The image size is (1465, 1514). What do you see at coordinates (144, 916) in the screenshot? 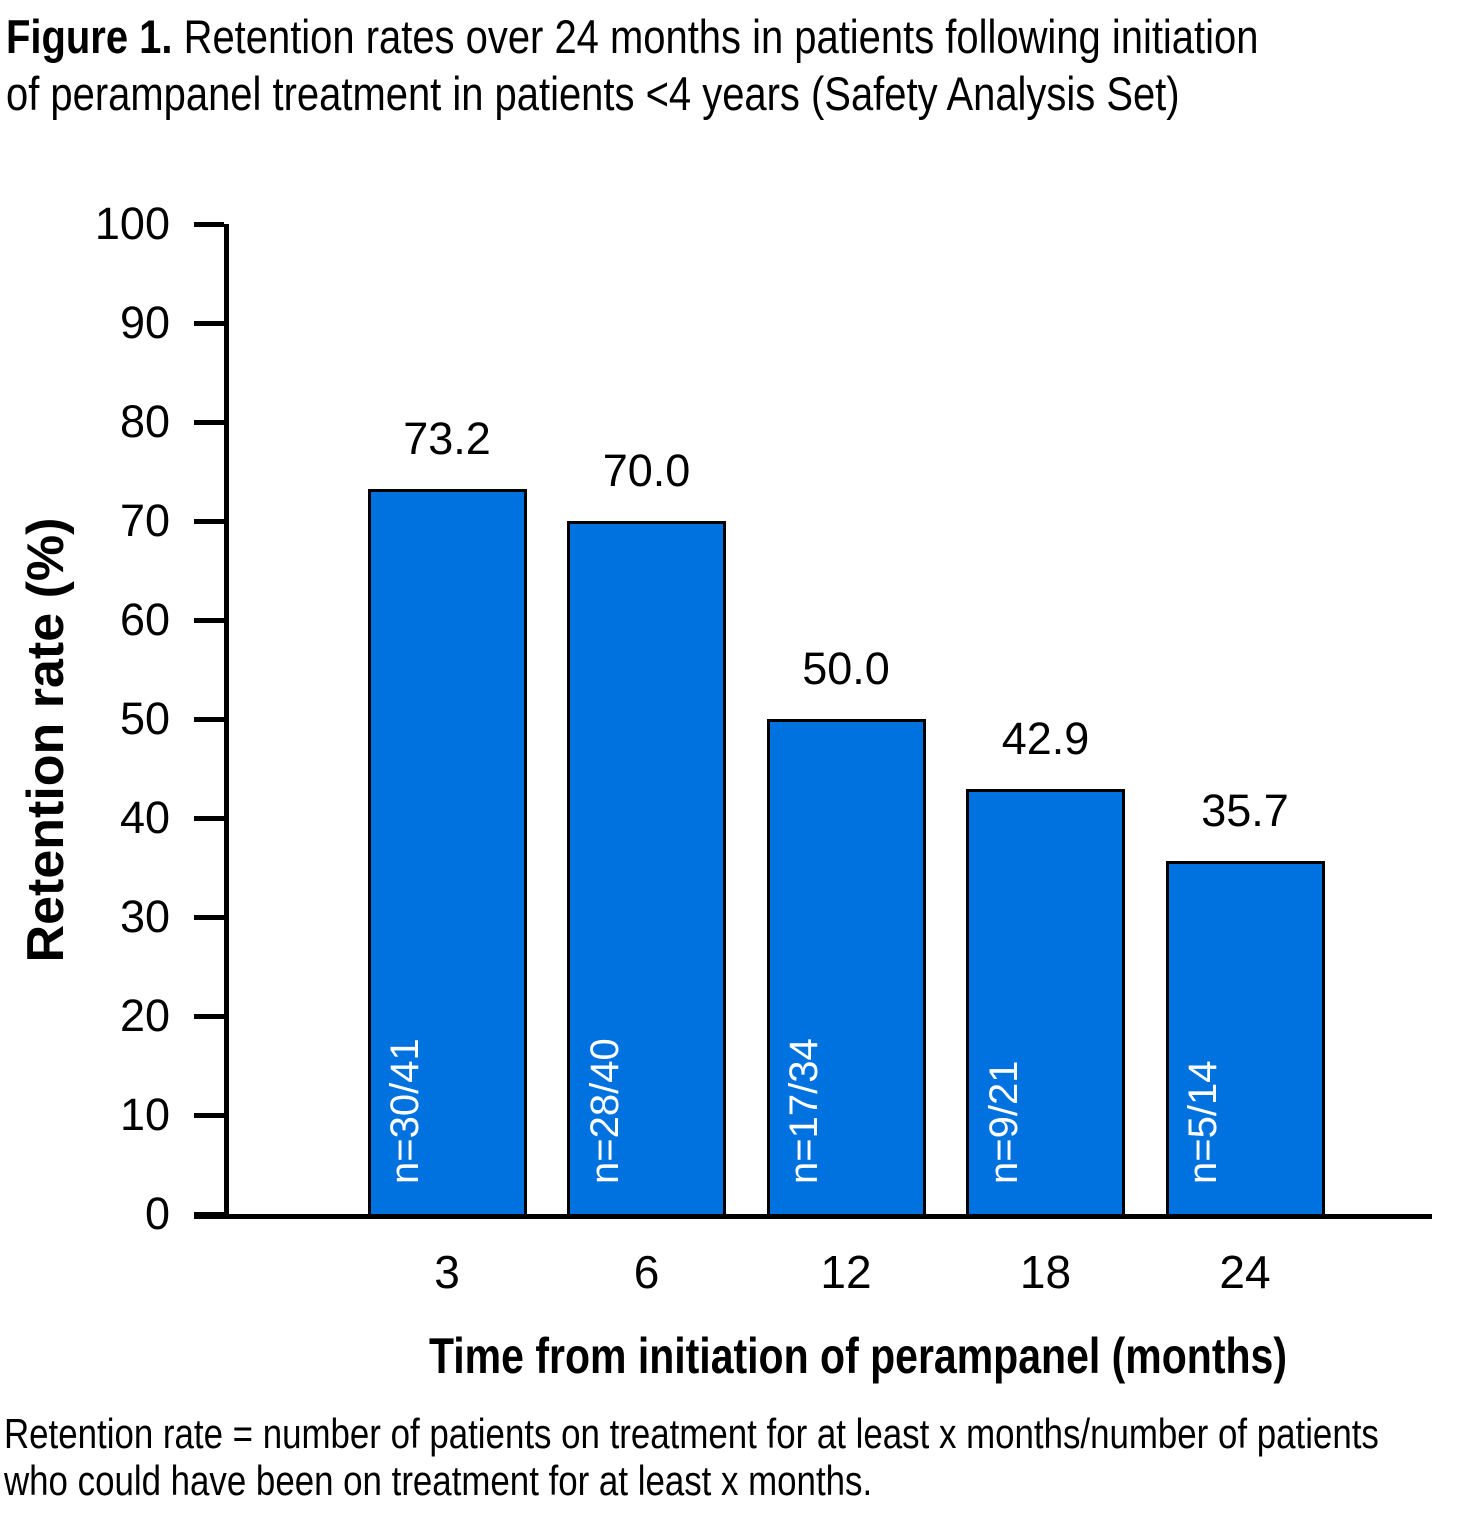
I see `y-tick-label: 30` at bounding box center [144, 916].